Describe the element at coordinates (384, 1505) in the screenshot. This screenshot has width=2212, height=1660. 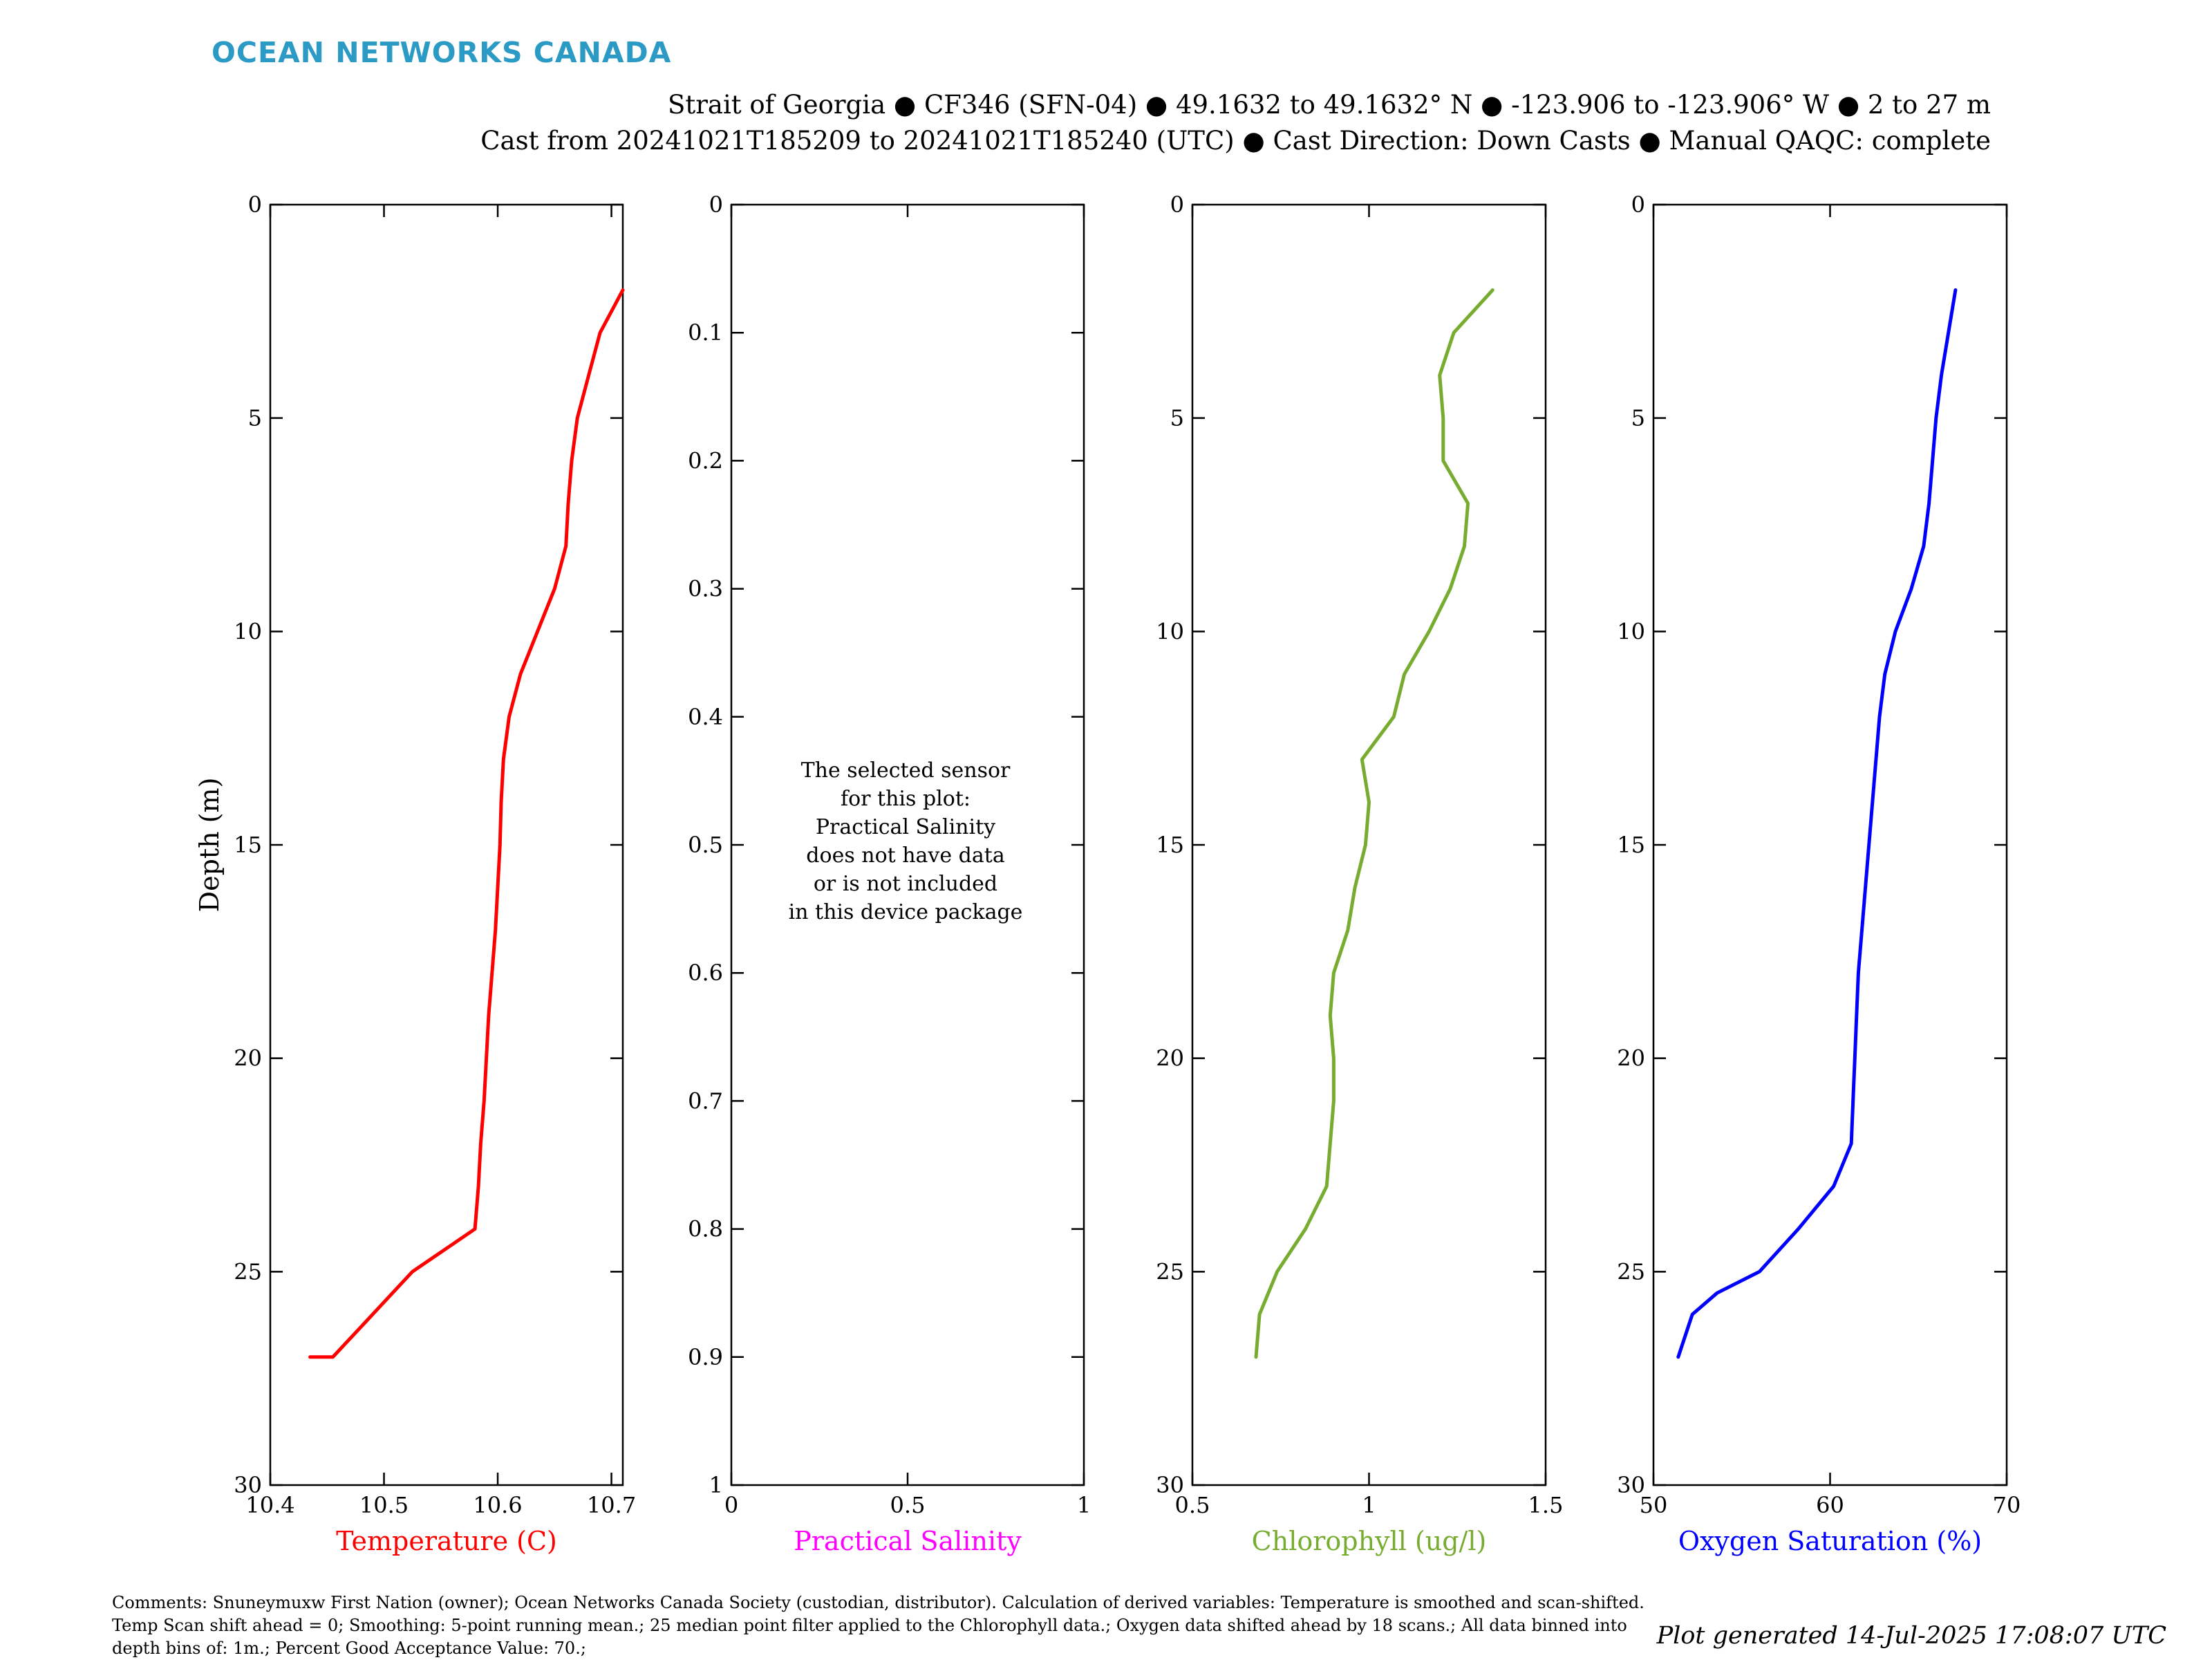
I see `temperature-xtick-label: 10.5` at that location.